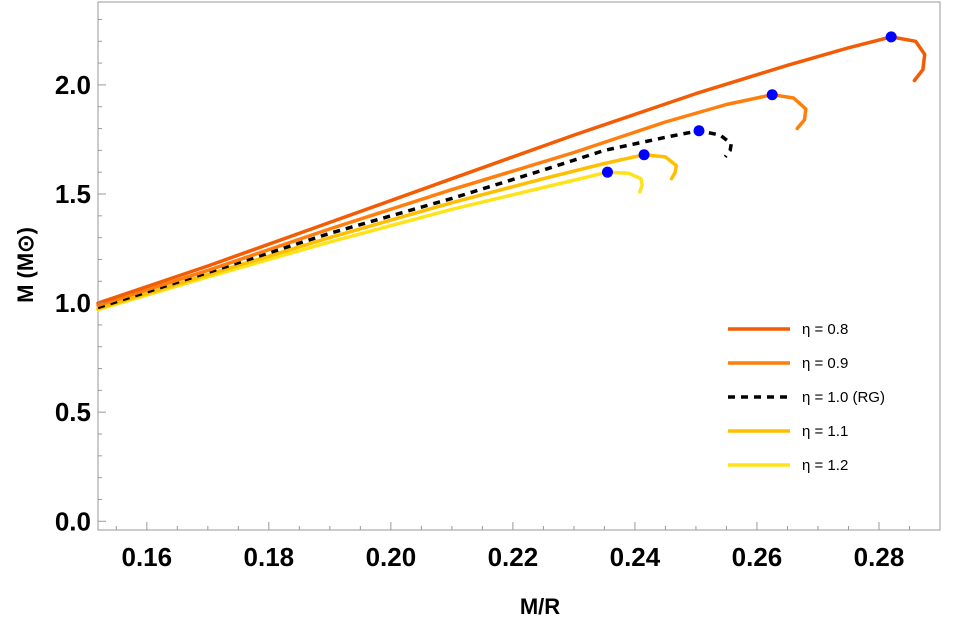 Image resolution: width=960 pixels, height=623 pixels. I want to click on max-mass-markers, so click(749, 104).